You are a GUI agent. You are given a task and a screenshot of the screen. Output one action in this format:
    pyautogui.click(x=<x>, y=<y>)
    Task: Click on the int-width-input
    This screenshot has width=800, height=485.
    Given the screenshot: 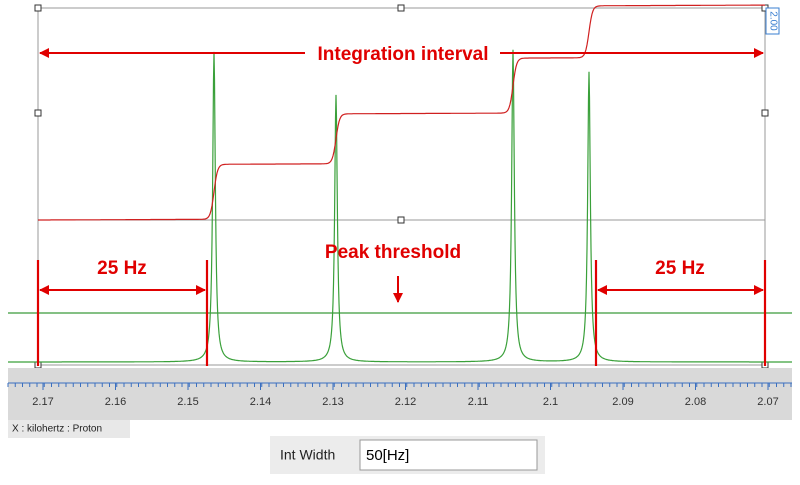 What is the action you would take?
    pyautogui.click(x=448, y=455)
    